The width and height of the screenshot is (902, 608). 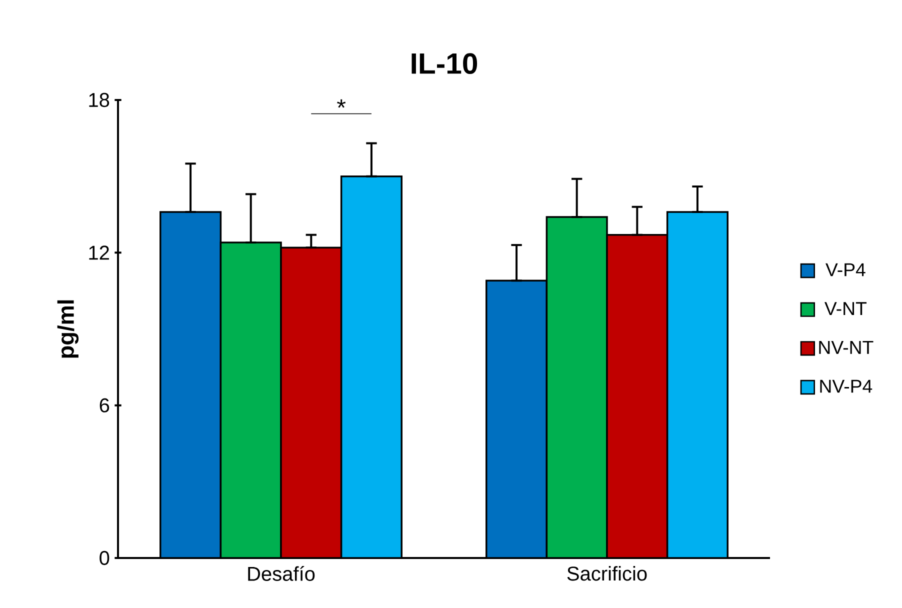 What do you see at coordinates (846, 347) in the screenshot?
I see `legend-label: NV-NT` at bounding box center [846, 347].